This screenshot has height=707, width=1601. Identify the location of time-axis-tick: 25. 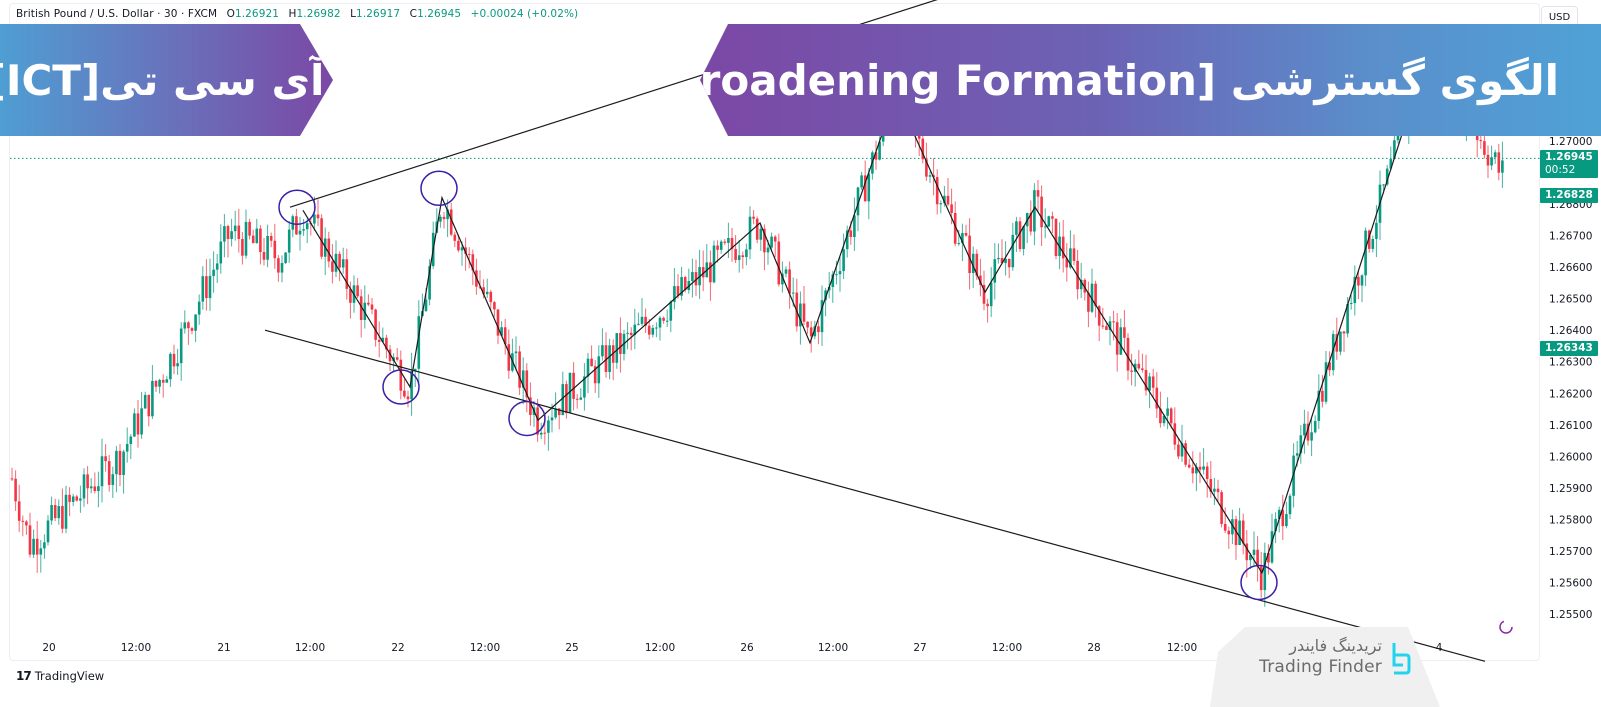
(571, 648).